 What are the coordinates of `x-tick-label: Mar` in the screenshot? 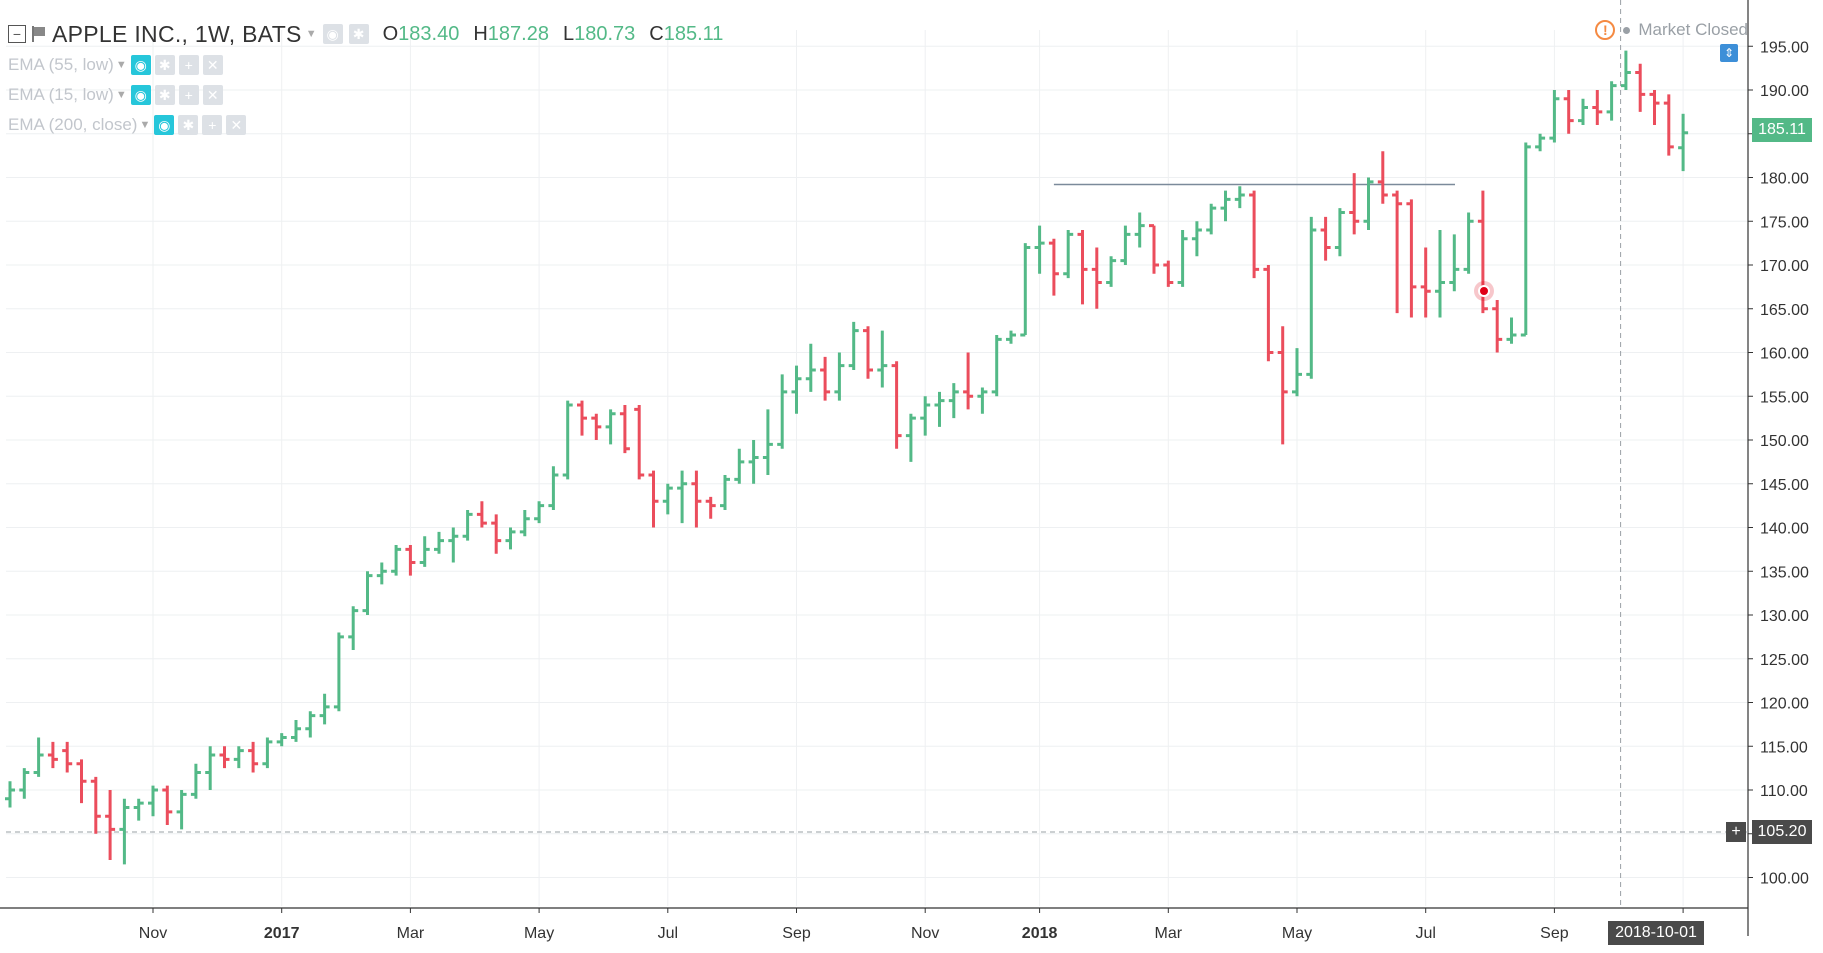 It's located at (411, 933).